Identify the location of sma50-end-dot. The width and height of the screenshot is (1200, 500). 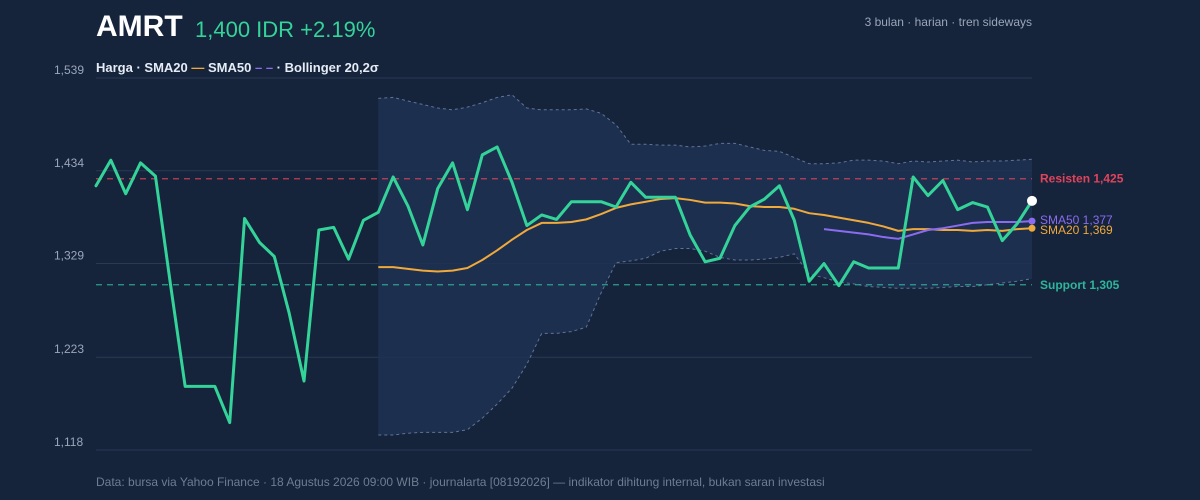
(1032, 221).